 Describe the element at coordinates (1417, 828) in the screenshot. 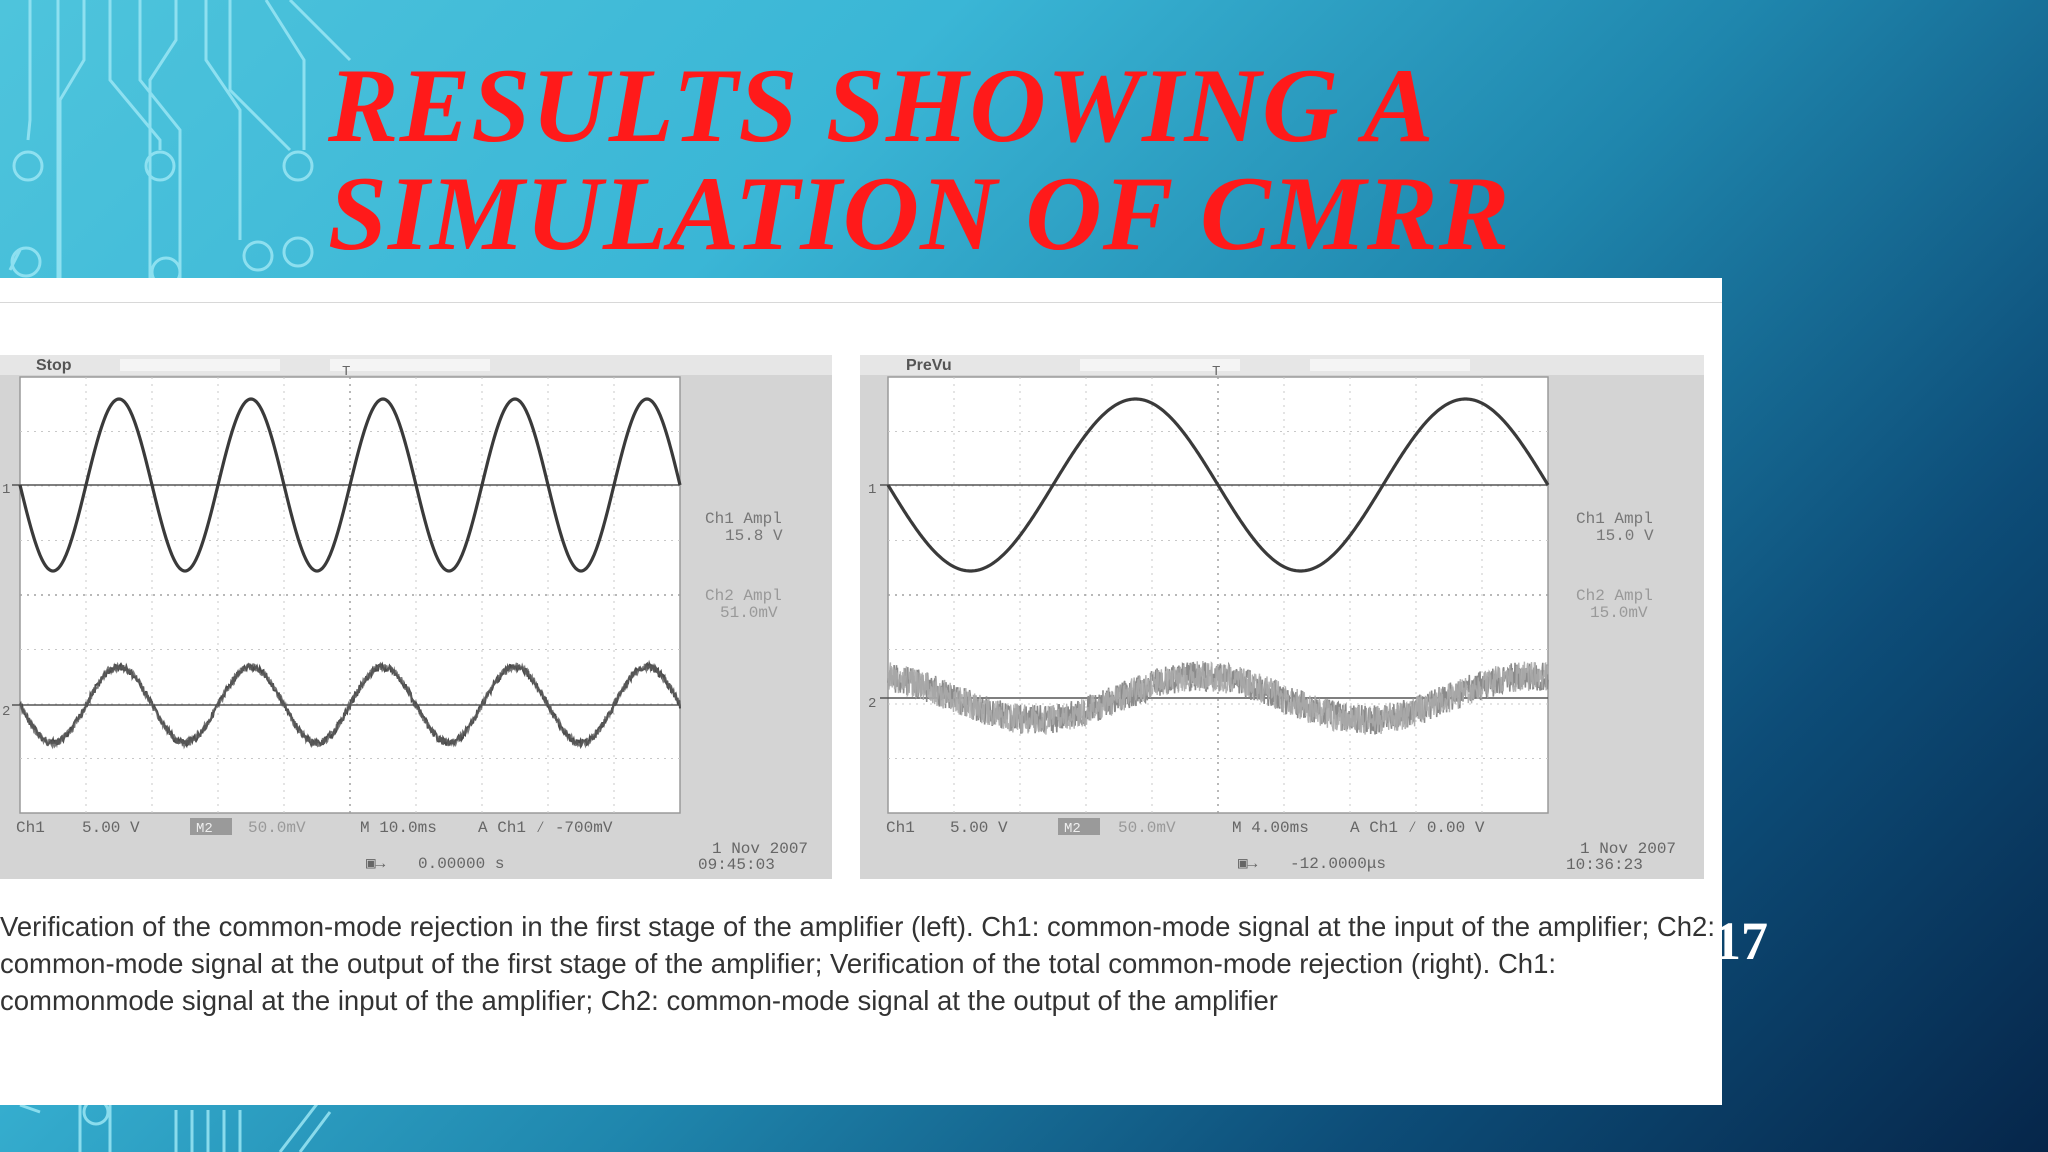

I see `trigger-setting: A Ch1 ⁄ 0.00 V` at that location.